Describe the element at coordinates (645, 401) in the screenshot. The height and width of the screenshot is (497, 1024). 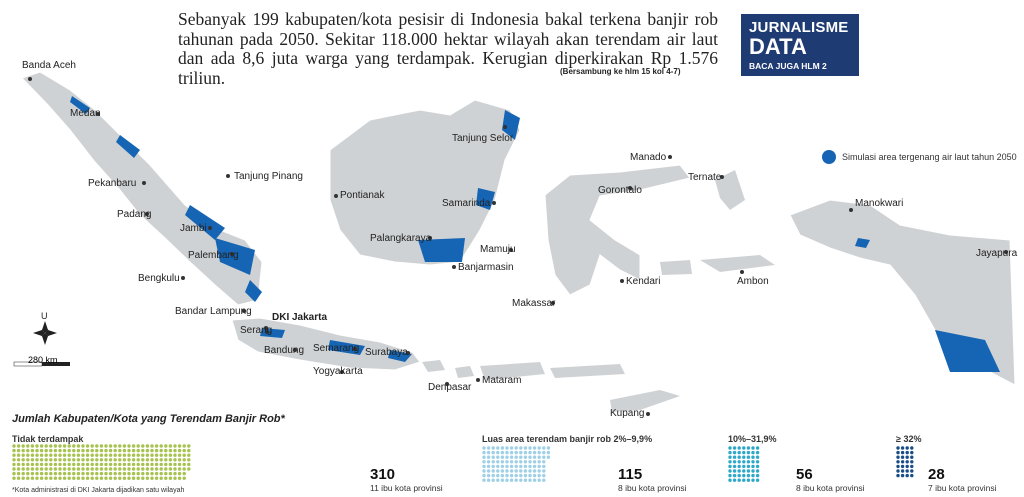
I see `timor-island` at that location.